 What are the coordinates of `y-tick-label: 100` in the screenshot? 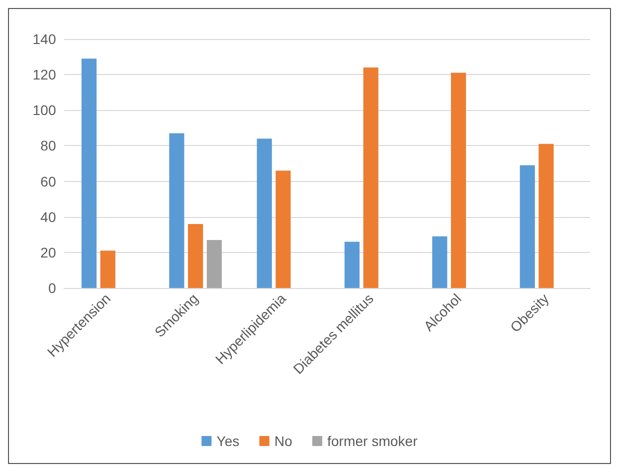 It's located at (44, 110).